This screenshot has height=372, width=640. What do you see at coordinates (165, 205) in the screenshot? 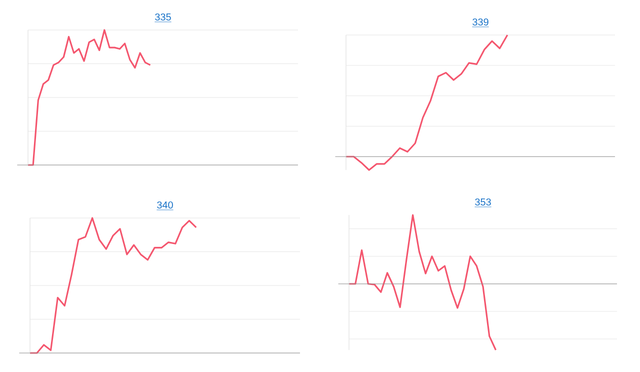
I see `chart-title: 340` at bounding box center [165, 205].